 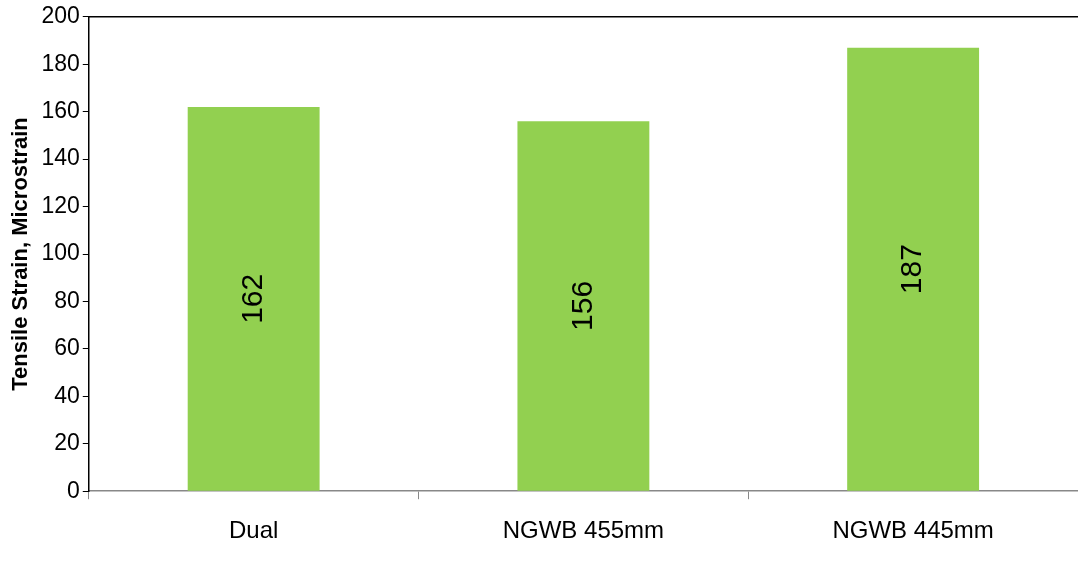 I want to click on y-tick-label: 80, so click(x=67, y=299).